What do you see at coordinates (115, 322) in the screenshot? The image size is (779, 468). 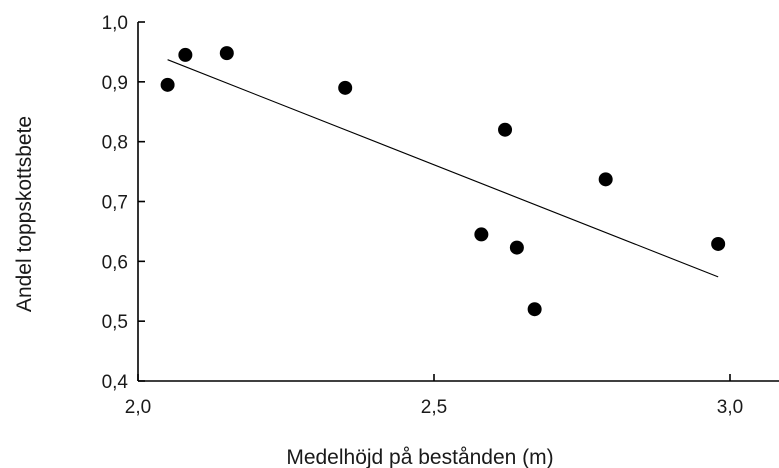 I see `y-tick-label: 0,5` at bounding box center [115, 322].